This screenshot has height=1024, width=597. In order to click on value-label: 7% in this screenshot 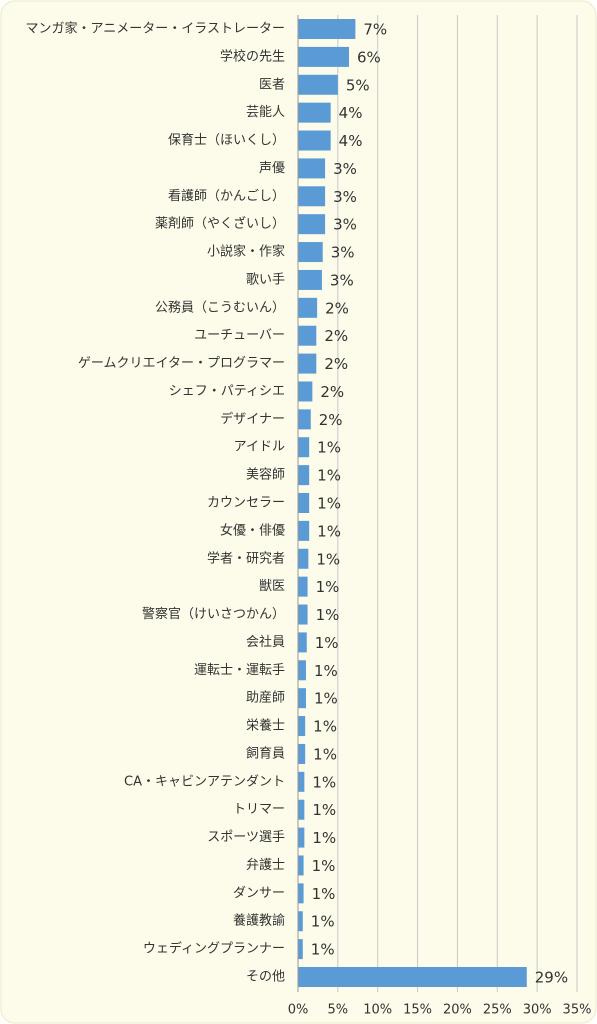, I will do `click(375, 30)`.